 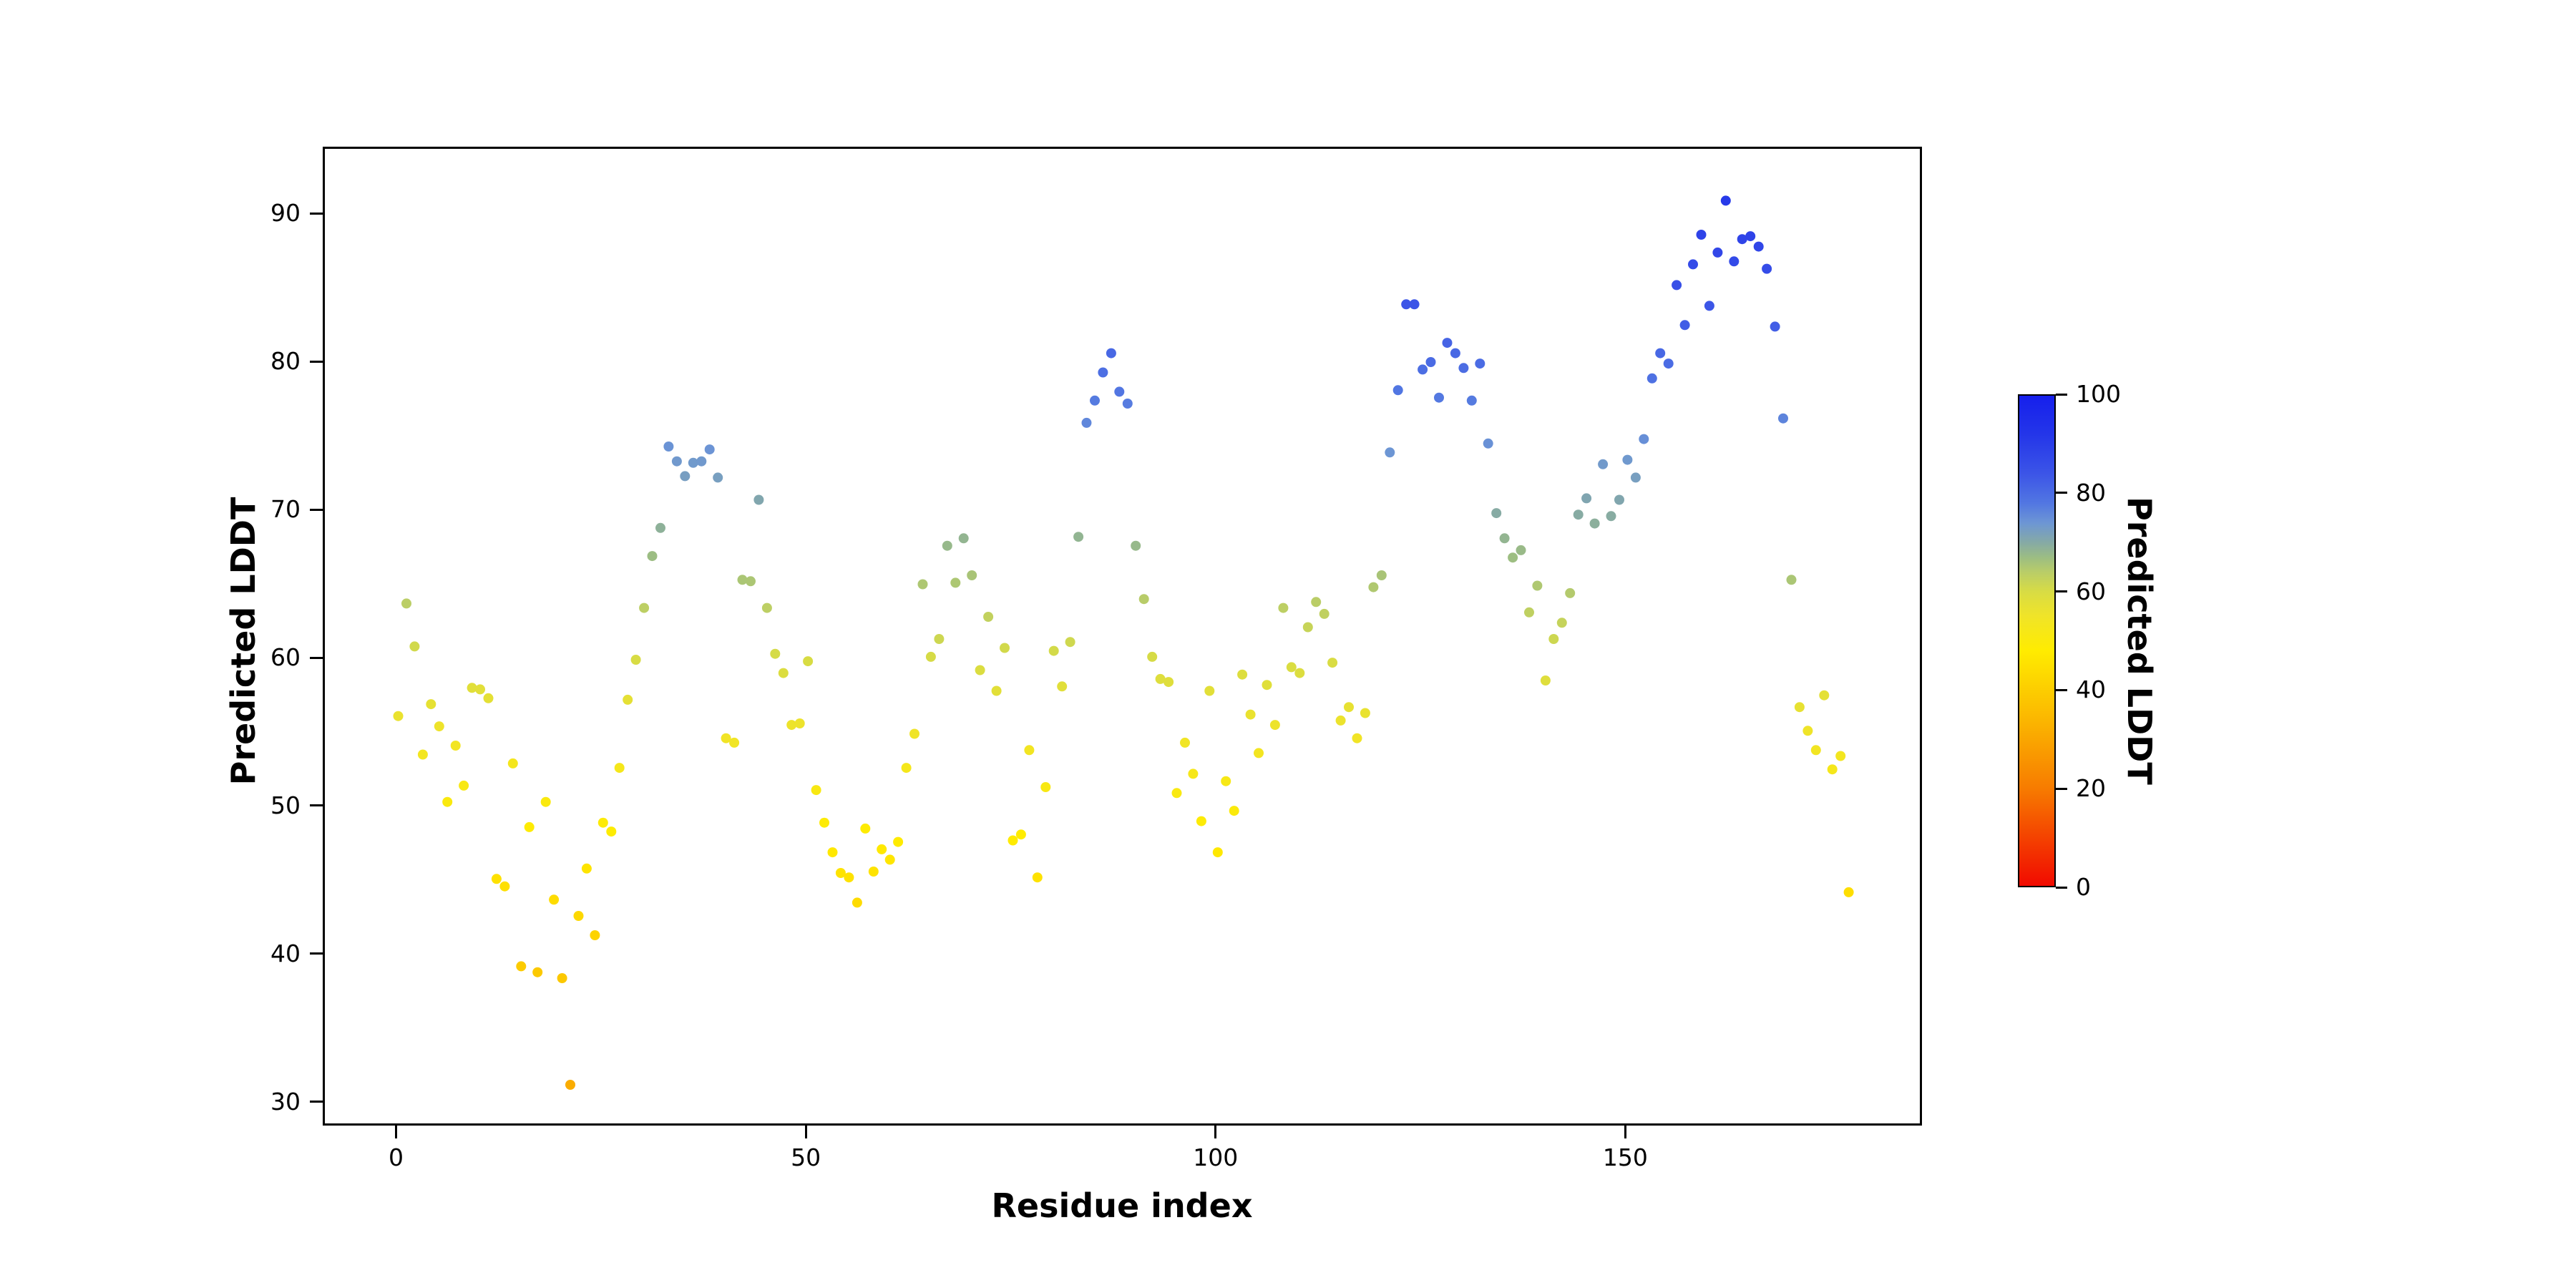 I want to click on colorbar-tick-label: 80, so click(x=2091, y=492).